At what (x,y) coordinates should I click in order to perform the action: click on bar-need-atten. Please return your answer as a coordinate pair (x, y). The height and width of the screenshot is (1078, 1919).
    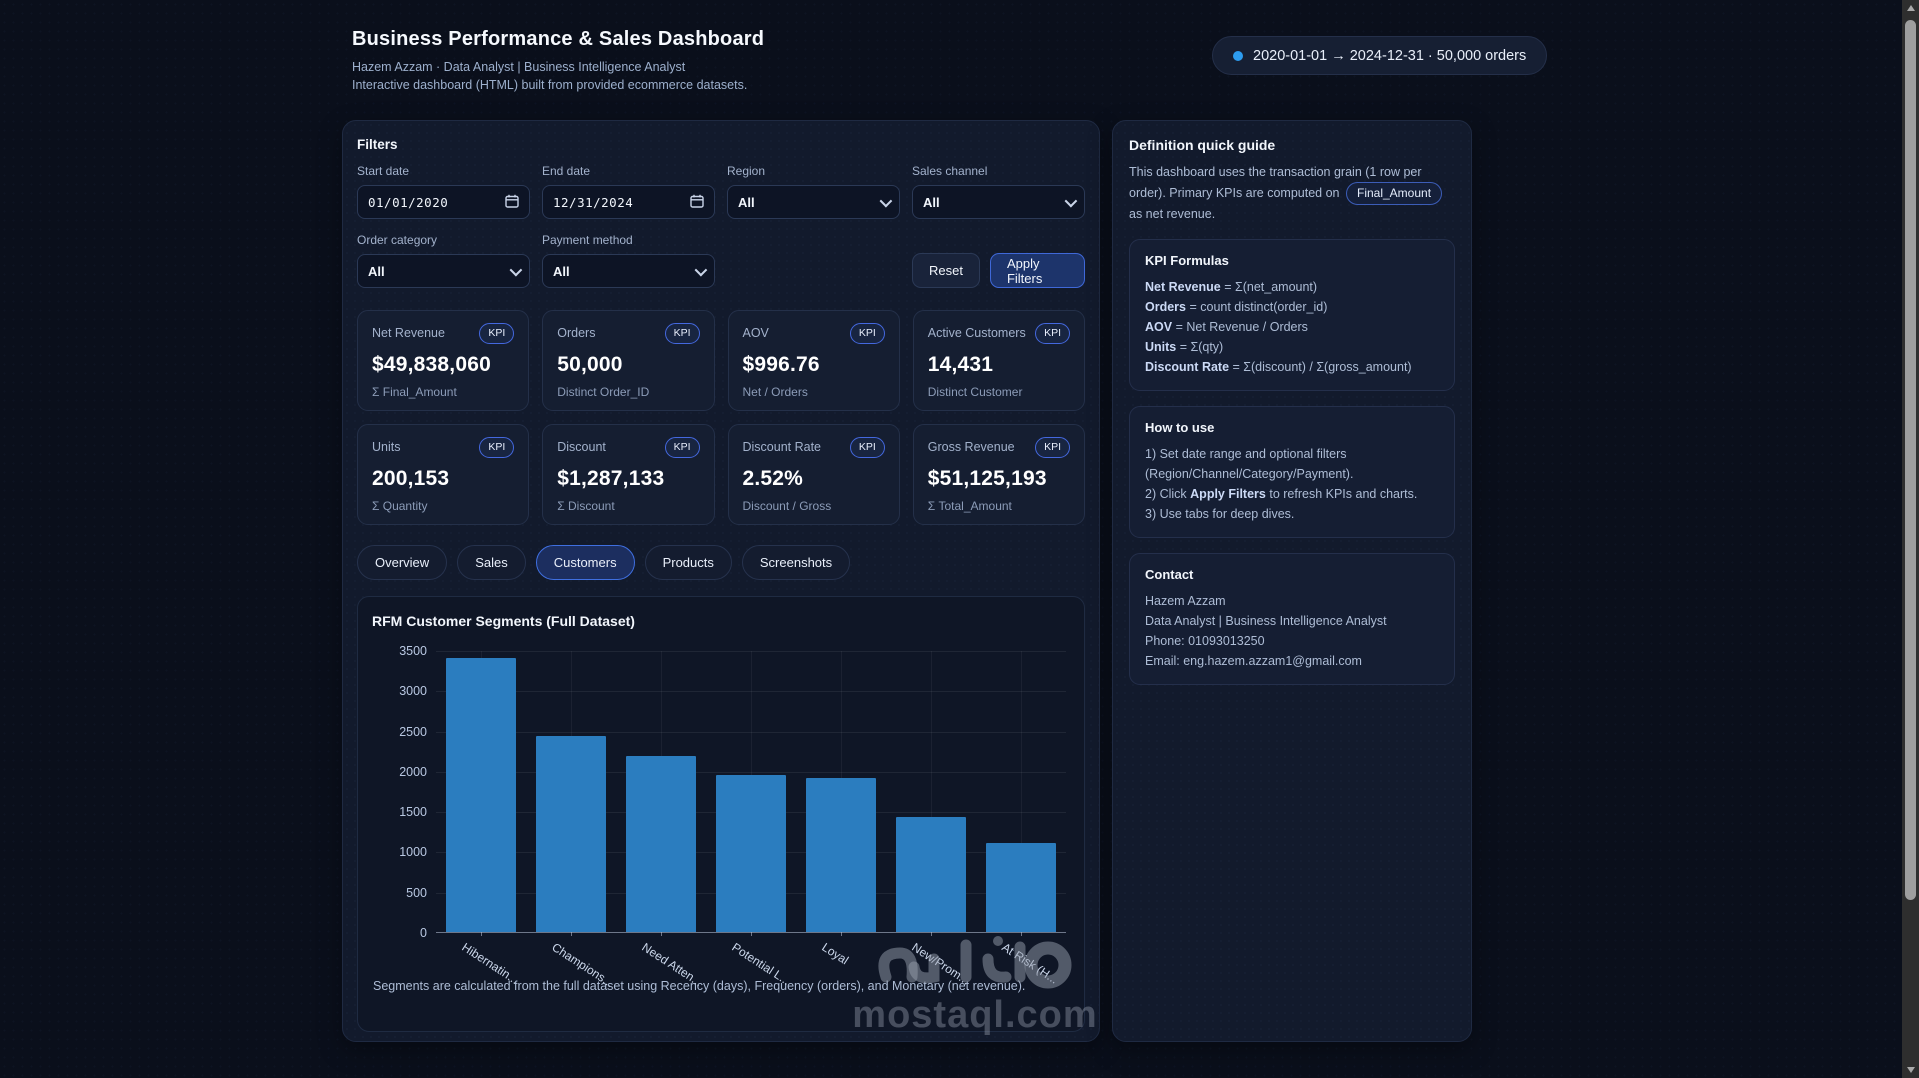
    Looking at the image, I should click on (661, 844).